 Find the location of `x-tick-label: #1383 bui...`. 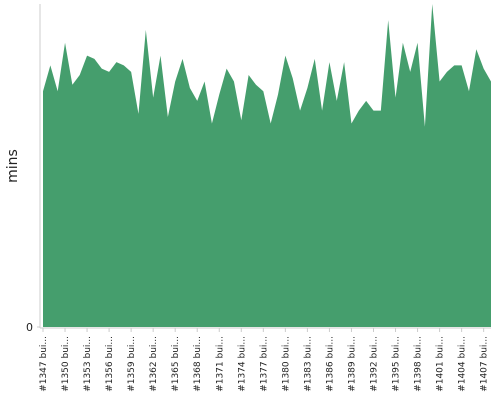

x-tick-label: #1383 bui... is located at coordinates (308, 364).